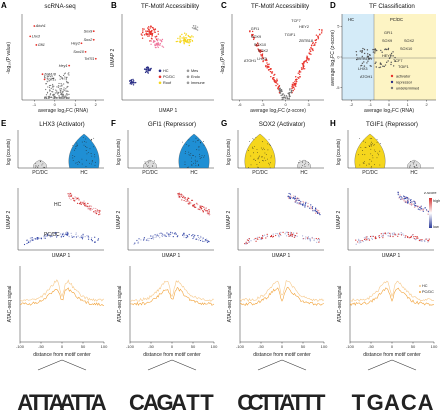 Image resolution: width=440 pixels, height=416 pixels. I want to click on colorbar-high-label: high, so click(436, 201).